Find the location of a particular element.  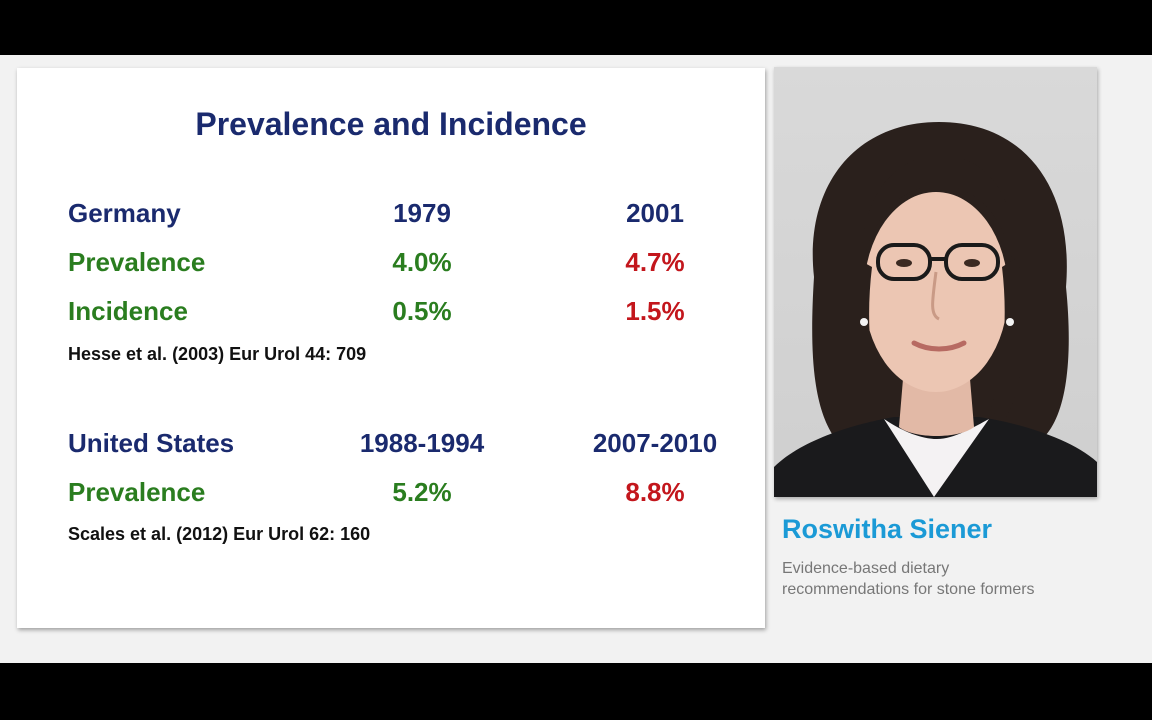

germany-incidence-label: Incidence is located at coordinates (128, 311).